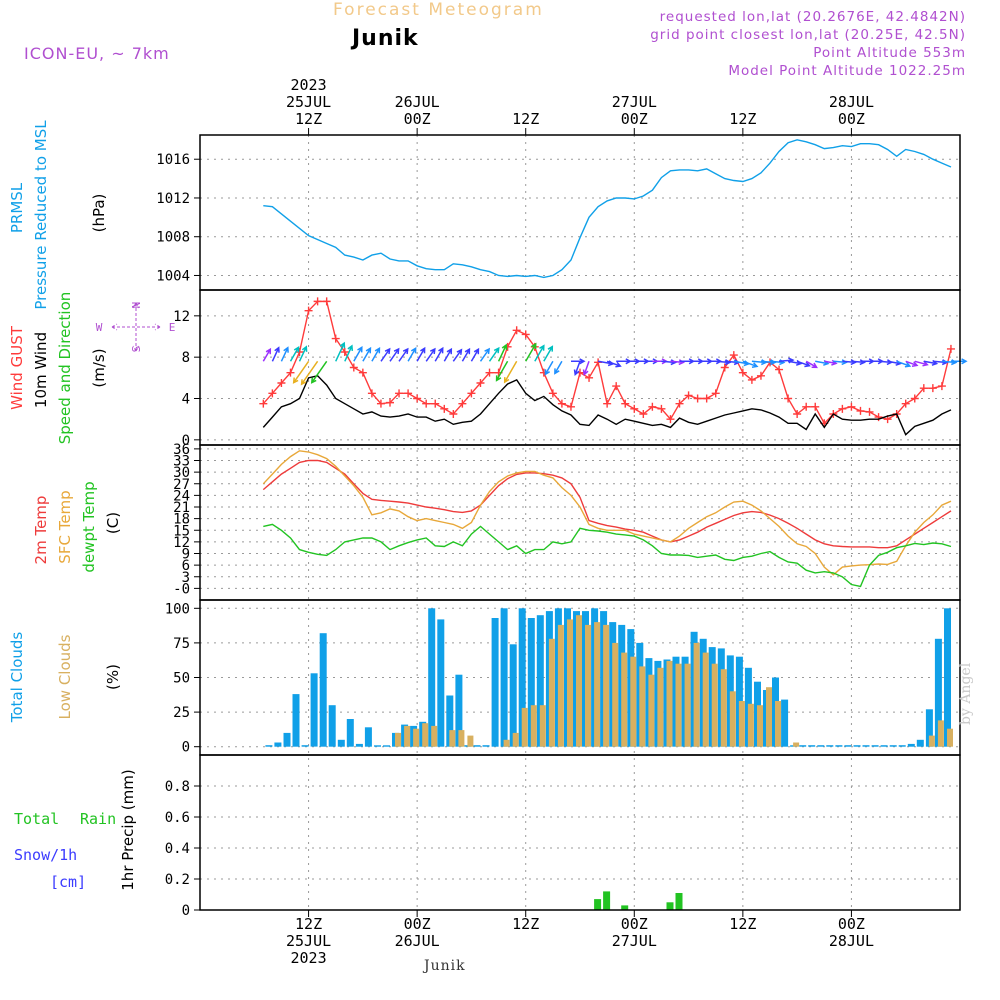 This screenshot has width=1000, height=1000. Describe the element at coordinates (99, 213) in the screenshot. I see `pressure-unit-label: (hPa)` at that location.